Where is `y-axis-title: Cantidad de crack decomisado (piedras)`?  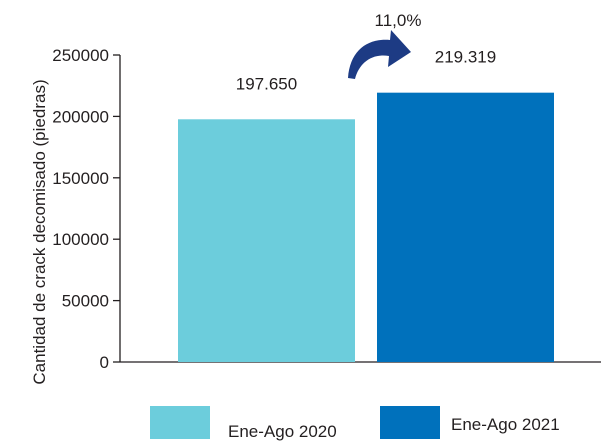 y-axis-title: Cantidad de crack decomisado (piedras) is located at coordinates (39, 231).